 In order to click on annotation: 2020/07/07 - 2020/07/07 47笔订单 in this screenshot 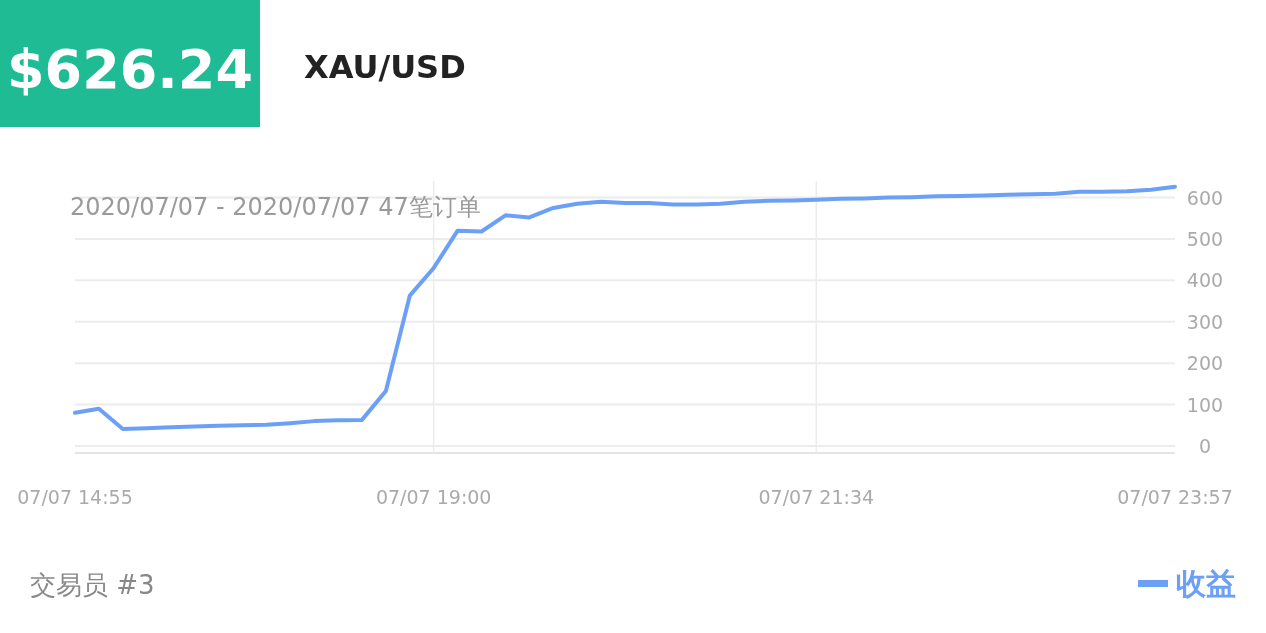, I will do `click(275, 207)`.